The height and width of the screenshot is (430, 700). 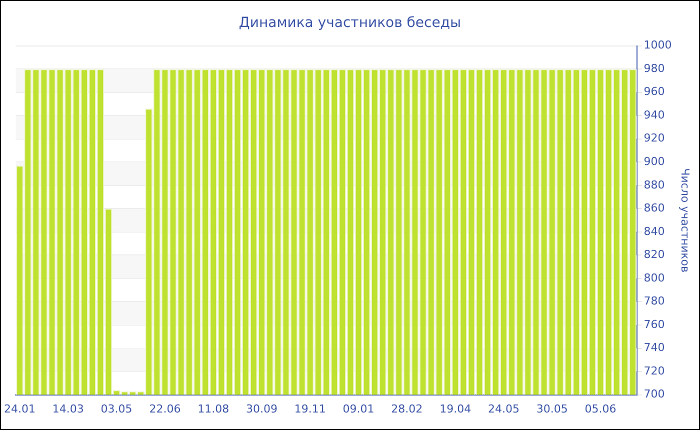 I want to click on y-tick-label: 800, so click(x=654, y=277).